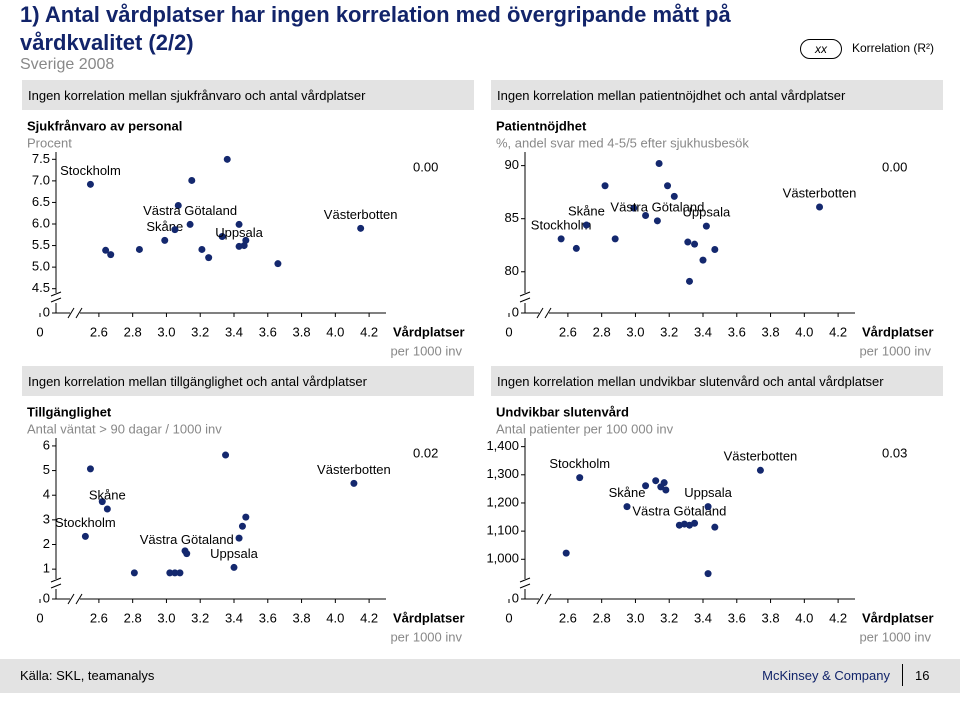 This screenshot has height=701, width=960. Describe the element at coordinates (166, 331) in the screenshot. I see `x-tick-label: 3.0` at that location.